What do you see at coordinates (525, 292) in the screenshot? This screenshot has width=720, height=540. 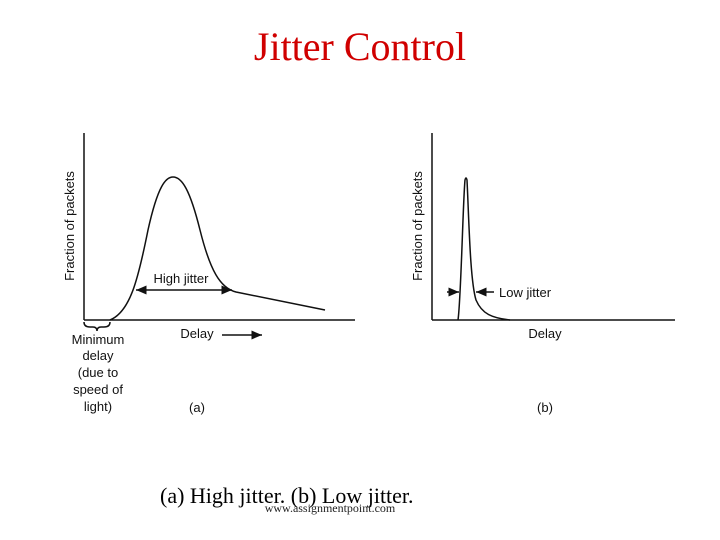 I see `annotation: Low jitter` at bounding box center [525, 292].